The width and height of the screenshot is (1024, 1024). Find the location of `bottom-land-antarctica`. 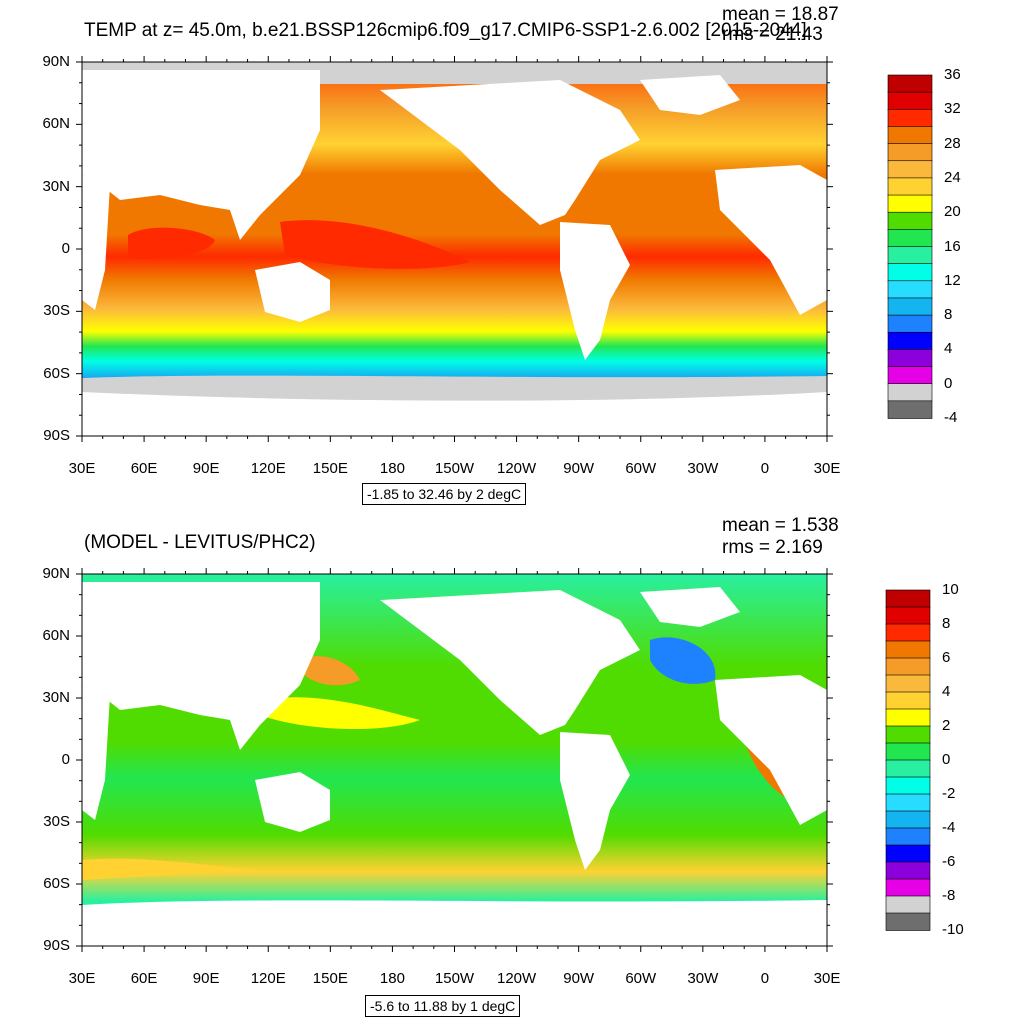

bottom-land-antarctica is located at coordinates (454, 923).